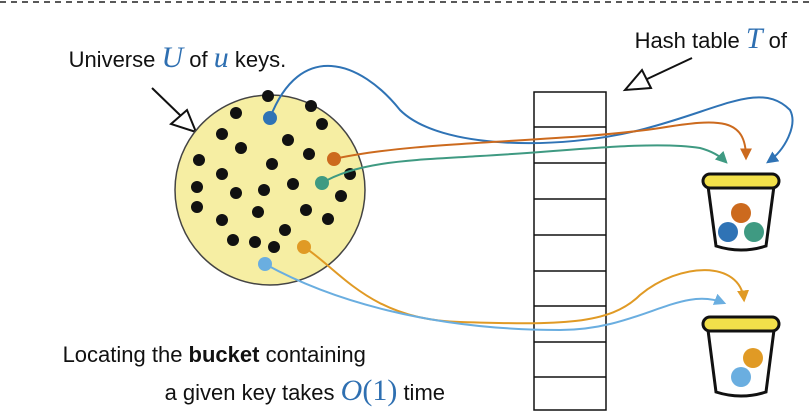 This screenshot has height=420, width=810. What do you see at coordinates (270, 118) in the screenshot?
I see `key-blue` at bounding box center [270, 118].